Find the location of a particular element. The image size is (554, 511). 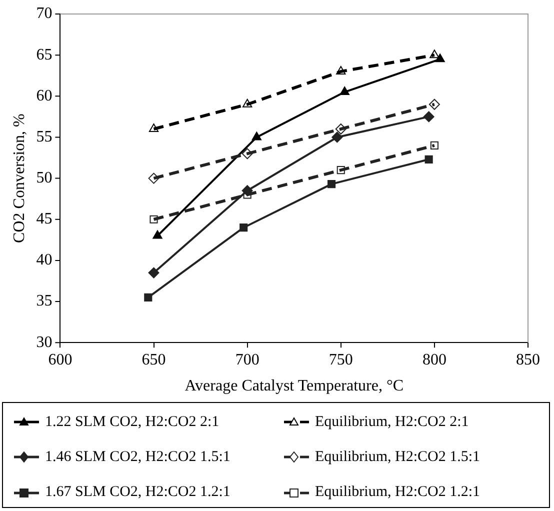

y-axis-title: CO2 Conversion, % is located at coordinates (19, 178).